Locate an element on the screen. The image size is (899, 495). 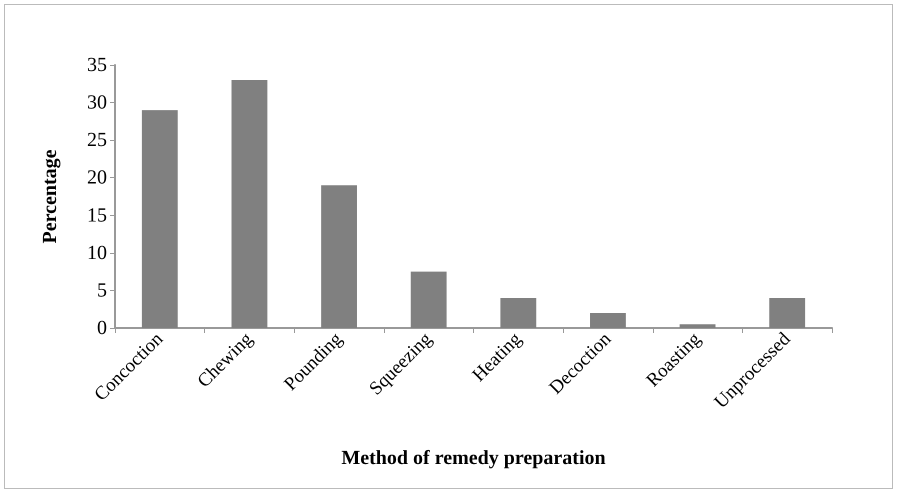
y-tick-label: 25 is located at coordinates (97, 140).